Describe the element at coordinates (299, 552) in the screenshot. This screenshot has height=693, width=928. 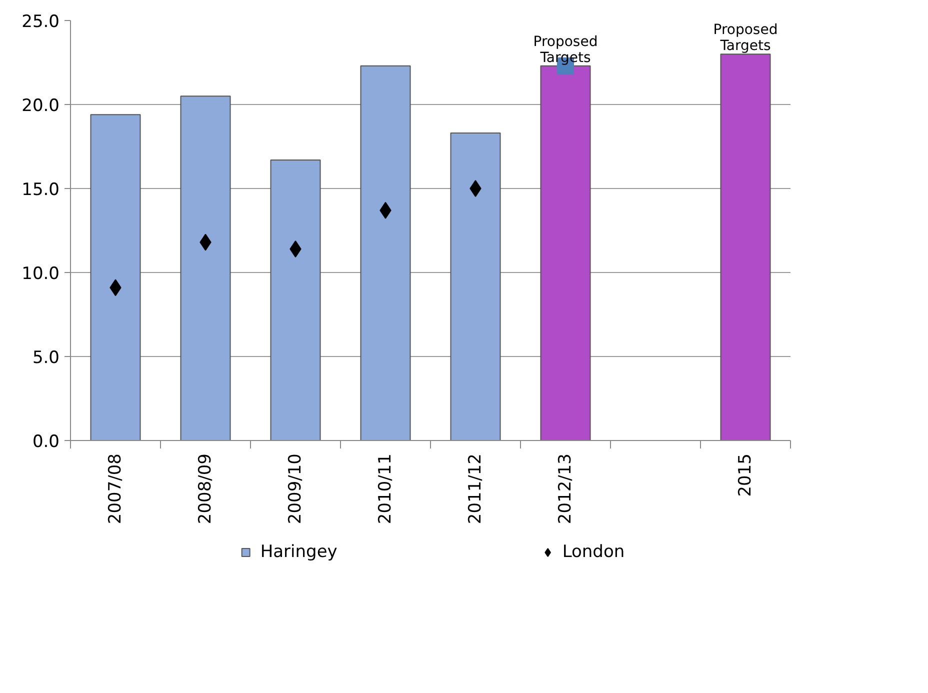
I see `legend-label: Haringey` at that location.